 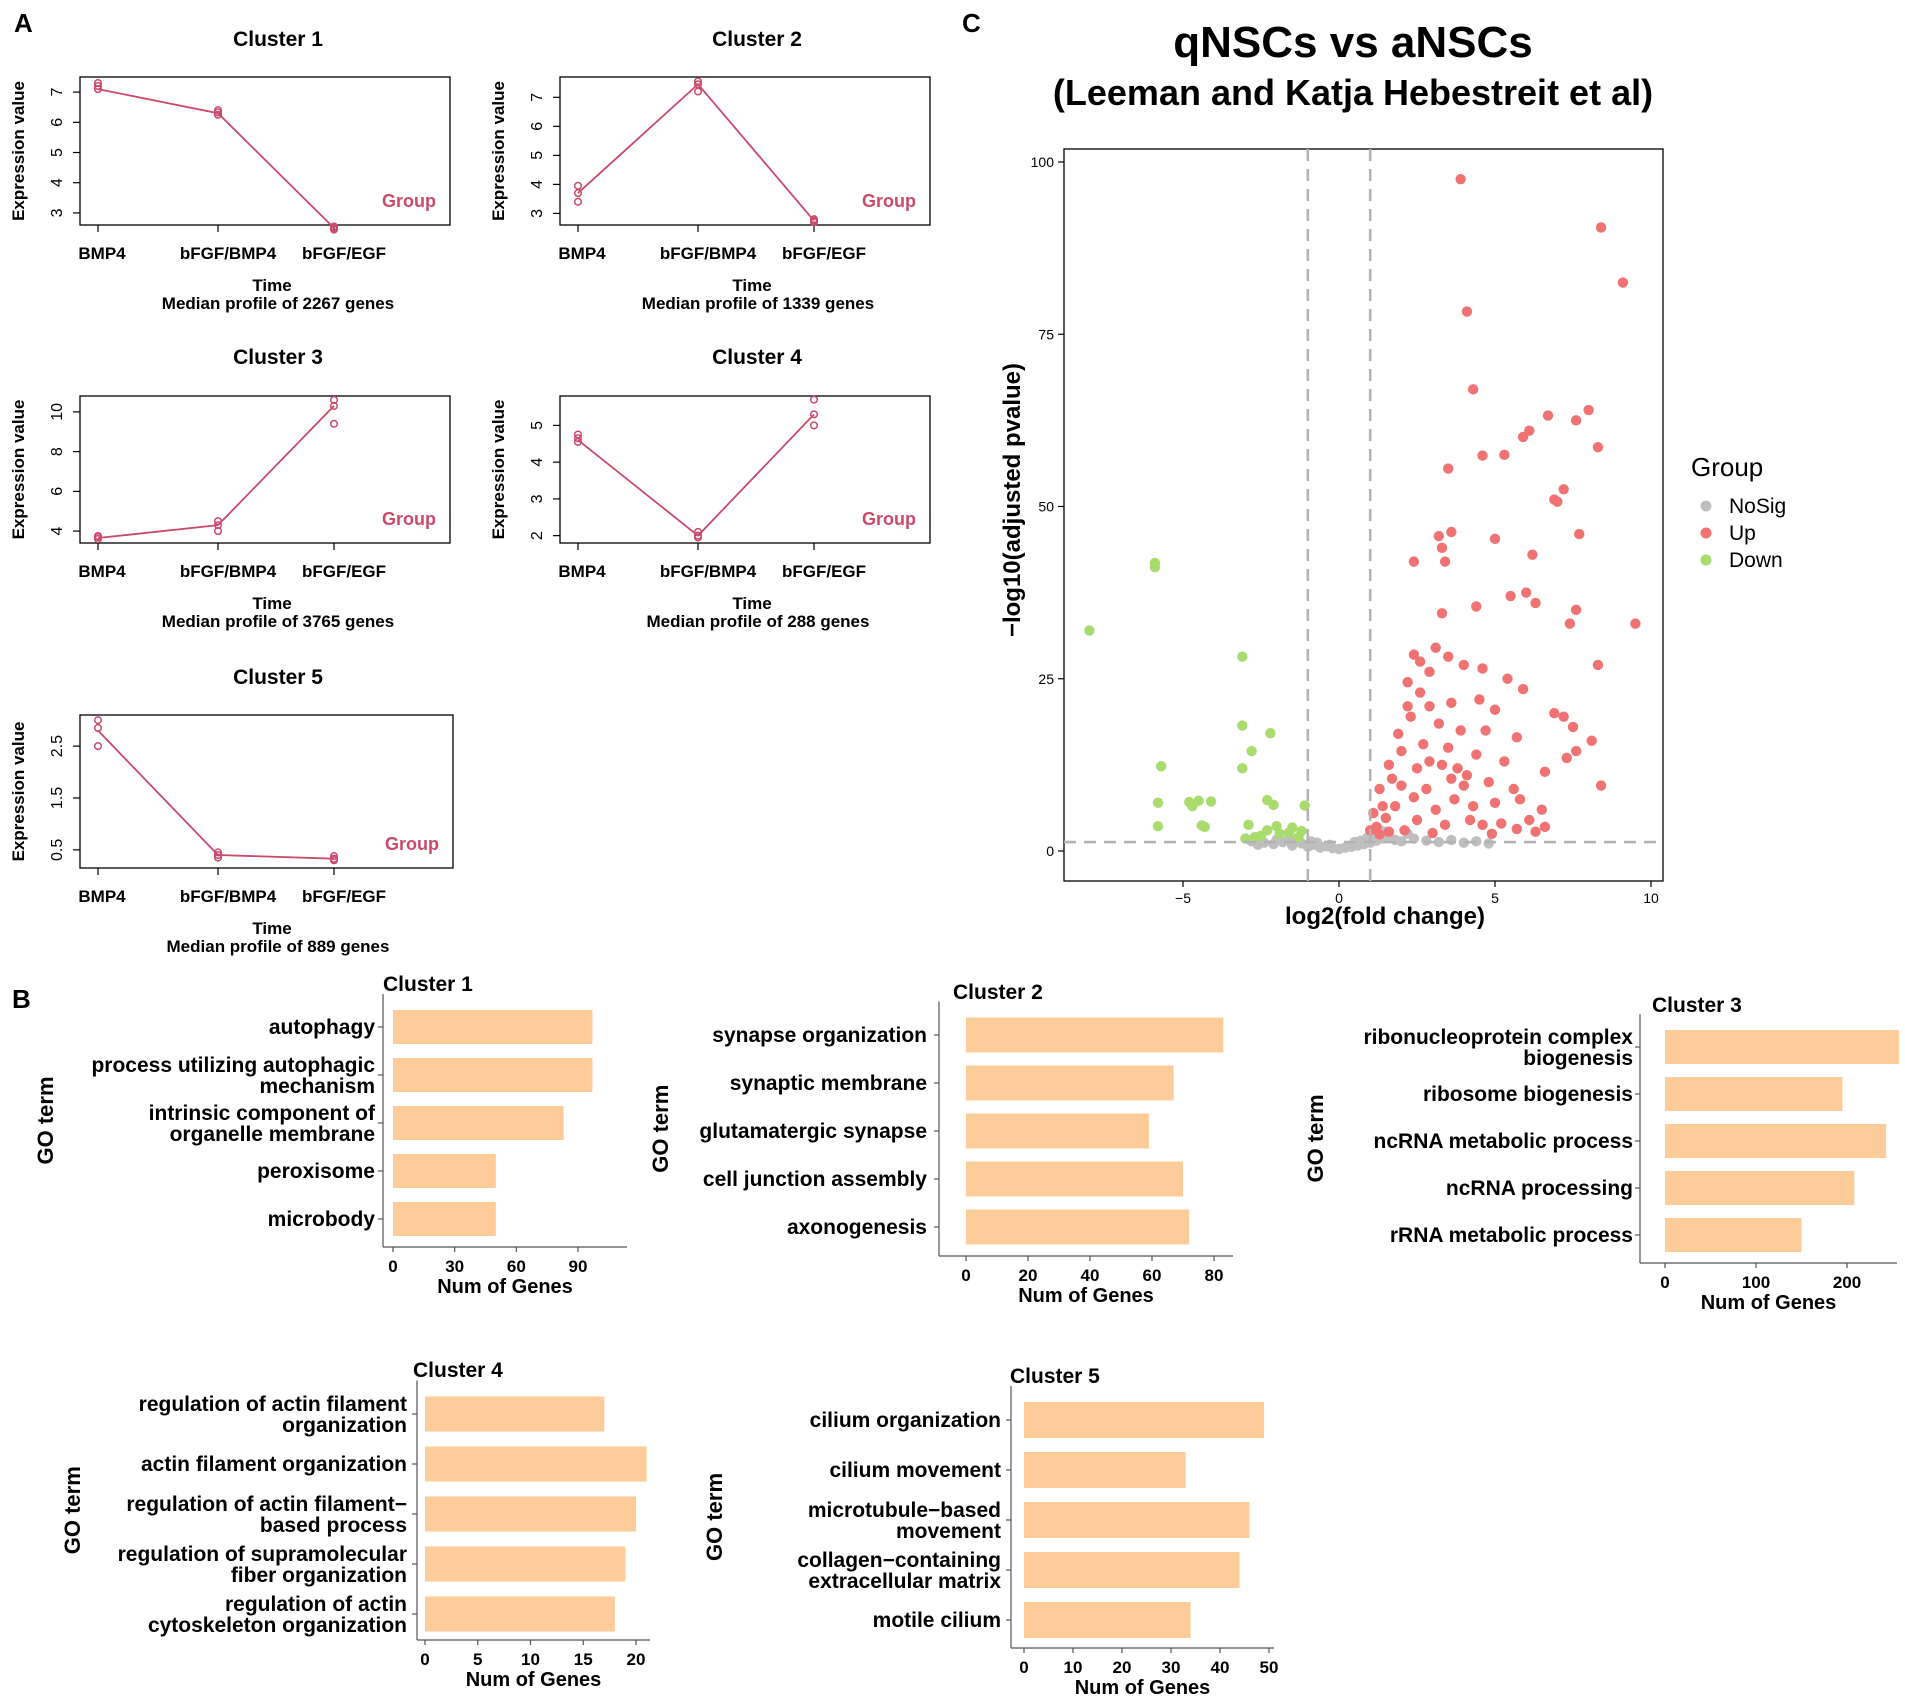 What do you see at coordinates (477, 1659) in the screenshot?
I see `x-tick-label: 5` at bounding box center [477, 1659].